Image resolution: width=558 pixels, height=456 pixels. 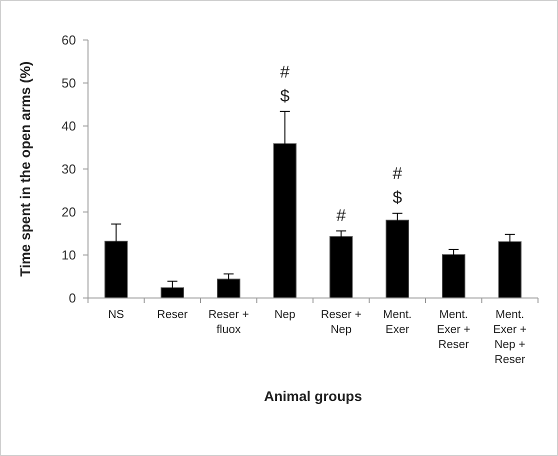 I want to click on y-tick-label: 50, so click(x=69, y=83).